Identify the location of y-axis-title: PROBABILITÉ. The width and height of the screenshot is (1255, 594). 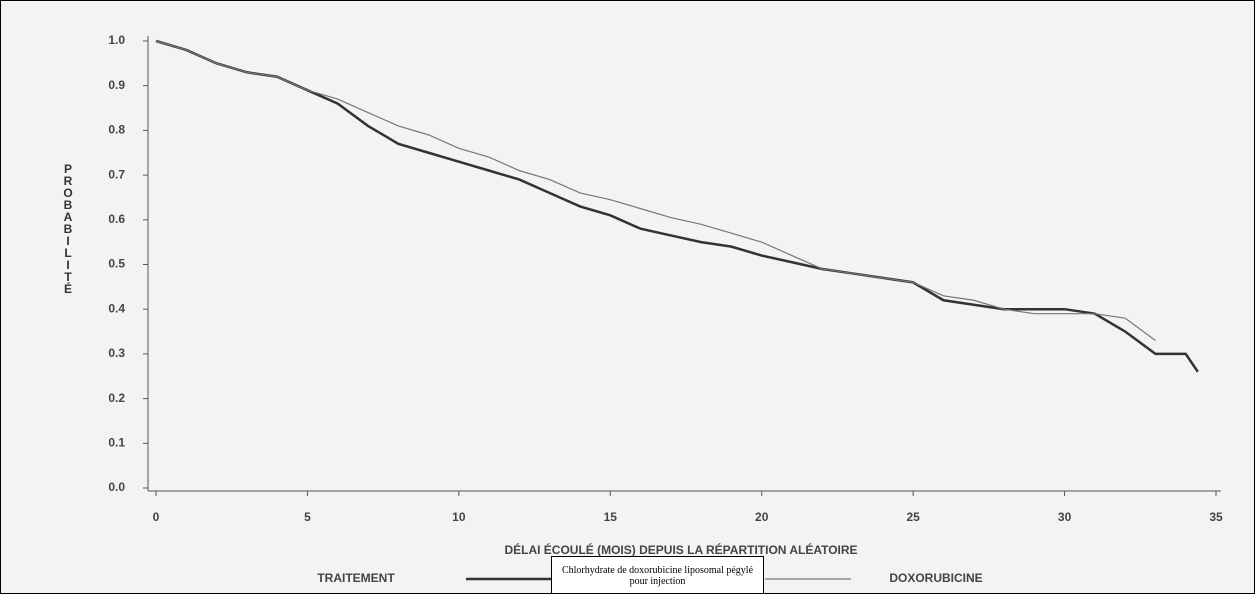
(68, 229).